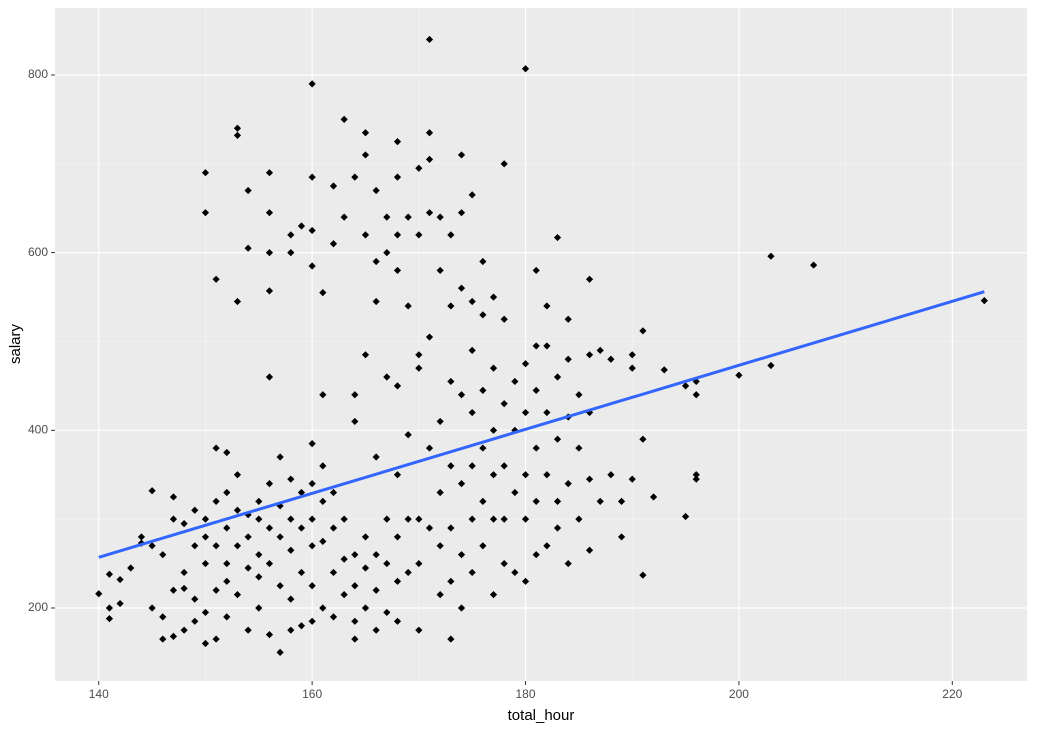 Image resolution: width=1037 pixels, height=733 pixels. What do you see at coordinates (38, 252) in the screenshot?
I see `y-tick-label: 600` at bounding box center [38, 252].